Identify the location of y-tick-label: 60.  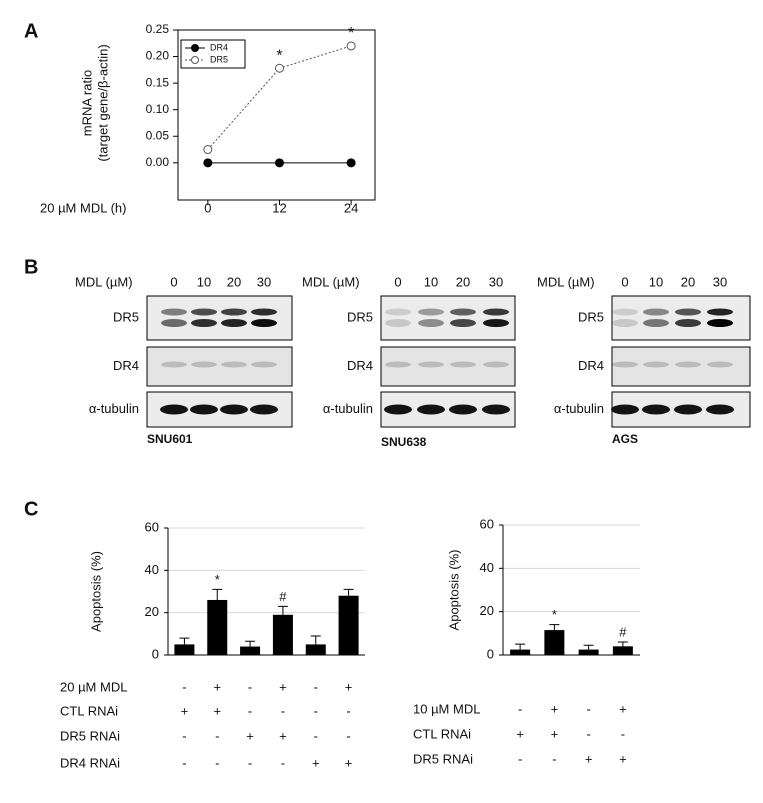
(487, 523).